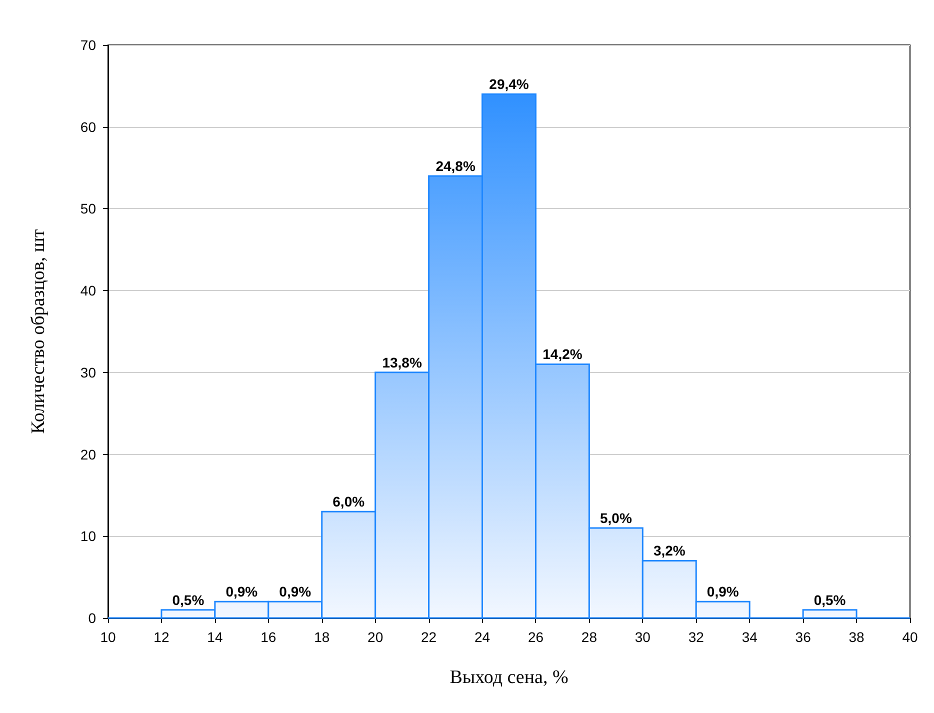  I want to click on annotation: 5,0%, so click(616, 518).